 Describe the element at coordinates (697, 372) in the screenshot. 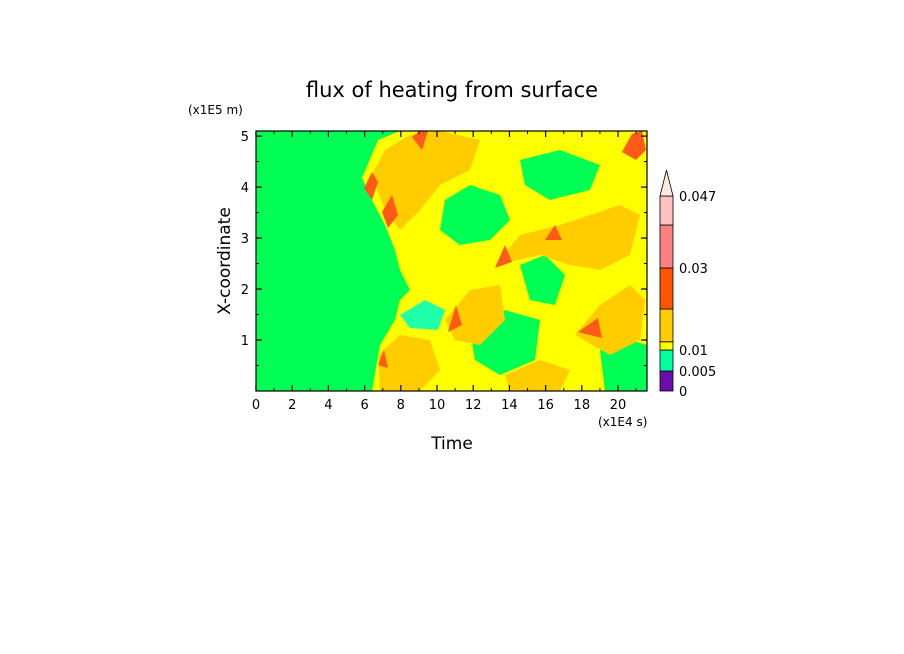

I see `colorbar-tick-label: 0.005` at that location.